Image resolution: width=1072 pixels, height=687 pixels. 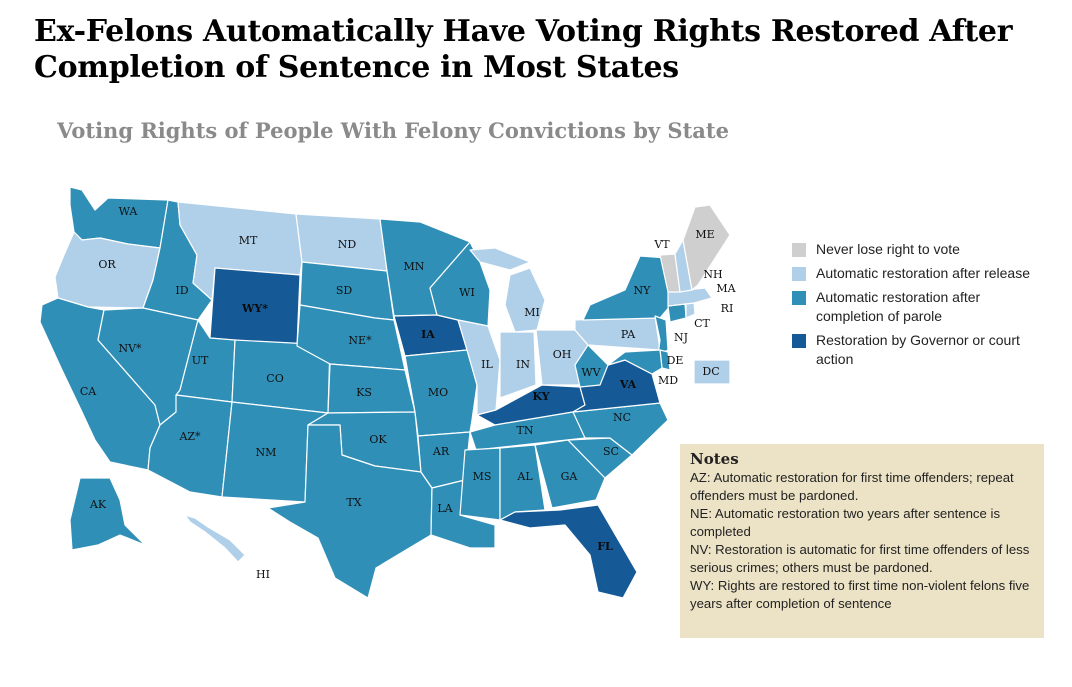 I want to click on state-label-mt: MT, so click(x=248, y=240).